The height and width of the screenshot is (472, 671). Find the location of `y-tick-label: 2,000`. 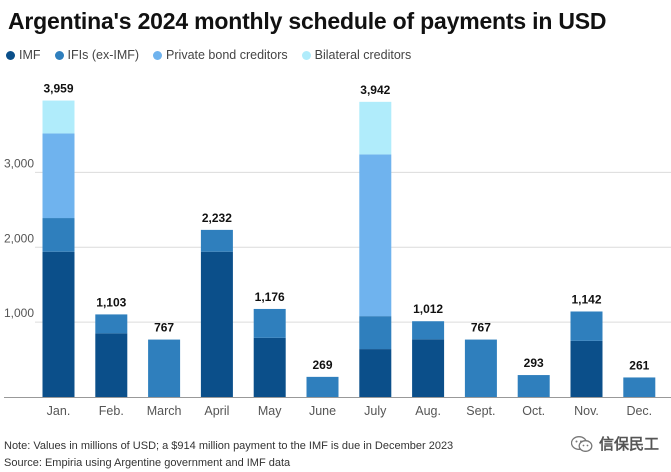

y-tick-label: 2,000 is located at coordinates (19, 238).